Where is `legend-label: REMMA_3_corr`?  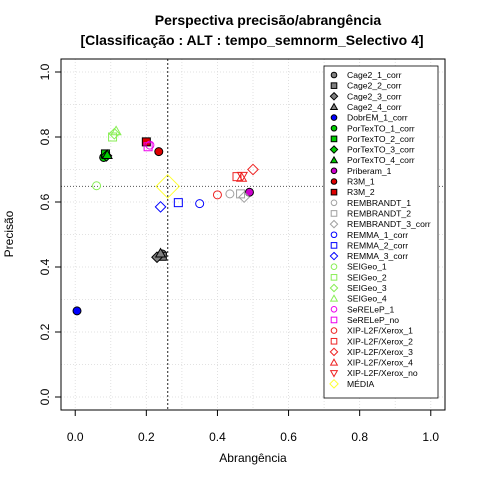 legend-label: REMMA_3_corr is located at coordinates (377, 256).